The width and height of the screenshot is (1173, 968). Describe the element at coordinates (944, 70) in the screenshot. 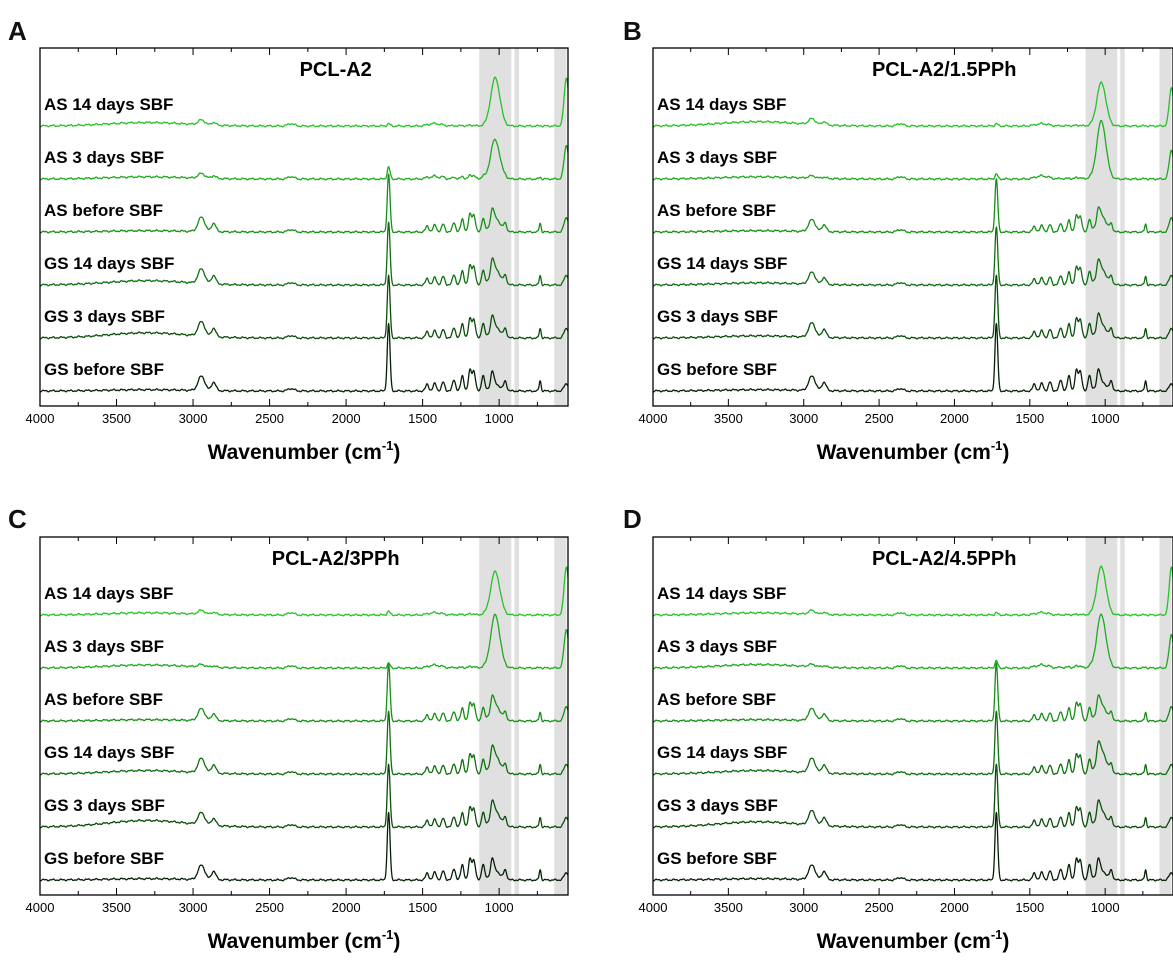

I see `panel-title: PCL-A2/1.5PPh` at that location.